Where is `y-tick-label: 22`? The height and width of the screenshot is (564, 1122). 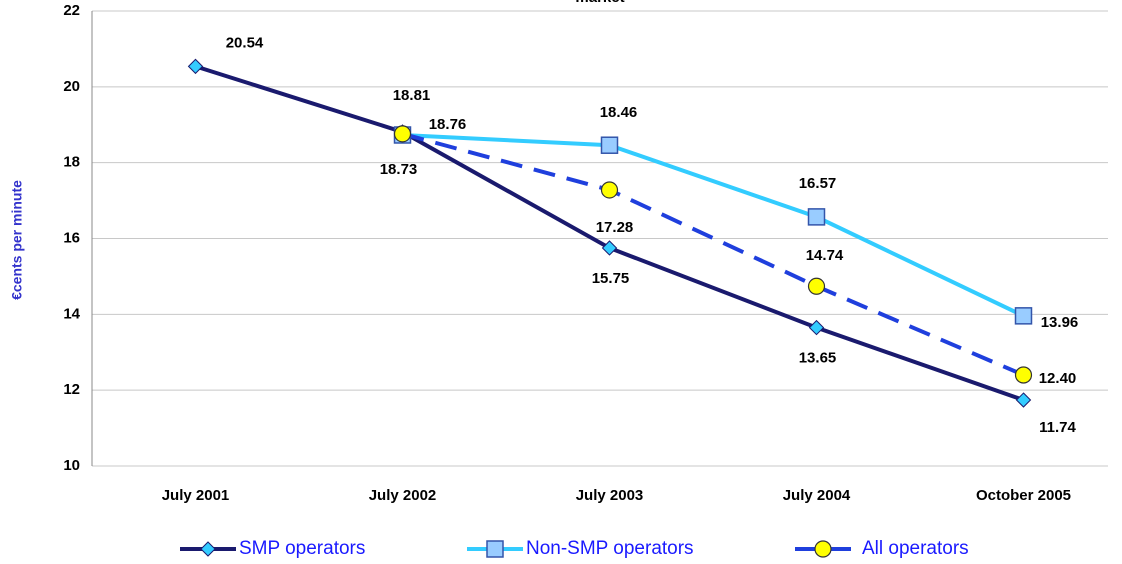 y-tick-label: 22 is located at coordinates (71, 10).